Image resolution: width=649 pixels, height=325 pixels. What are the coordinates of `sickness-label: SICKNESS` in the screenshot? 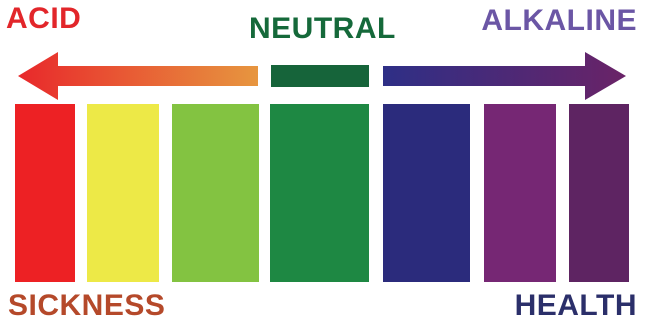 It's located at (87, 305).